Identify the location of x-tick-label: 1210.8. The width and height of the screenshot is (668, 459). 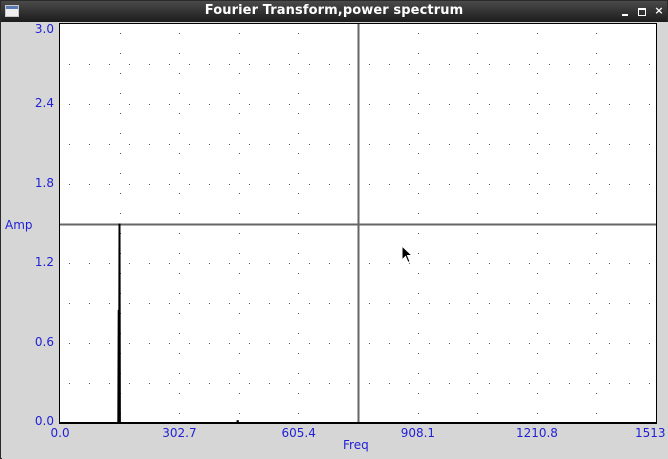
(536, 433).